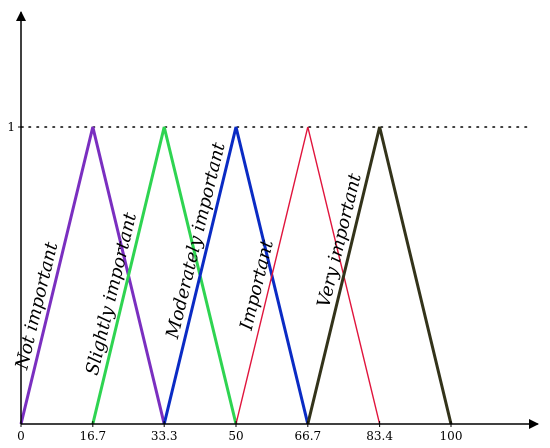 The width and height of the screenshot is (550, 448). Describe the element at coordinates (257, 285) in the screenshot. I see `series-label-important: Important` at that location.